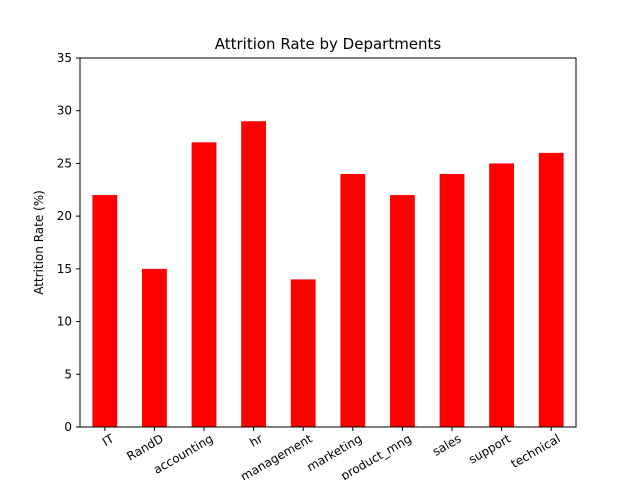 The image size is (640, 480). Describe the element at coordinates (402, 311) in the screenshot. I see `bar-product-mng` at that location.